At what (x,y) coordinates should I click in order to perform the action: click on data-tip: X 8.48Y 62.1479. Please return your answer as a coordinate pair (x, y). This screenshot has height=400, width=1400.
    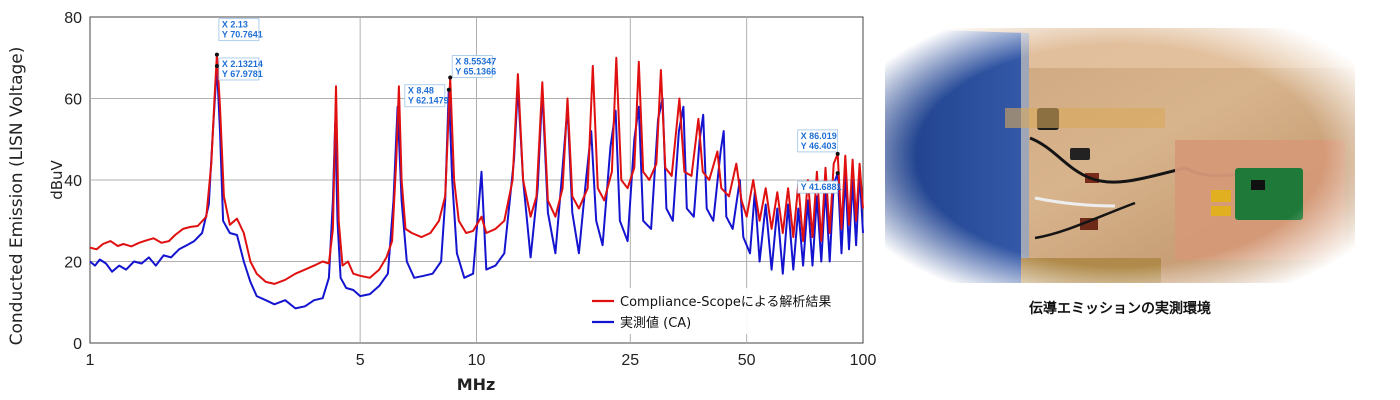
    Looking at the image, I should click on (427, 96).